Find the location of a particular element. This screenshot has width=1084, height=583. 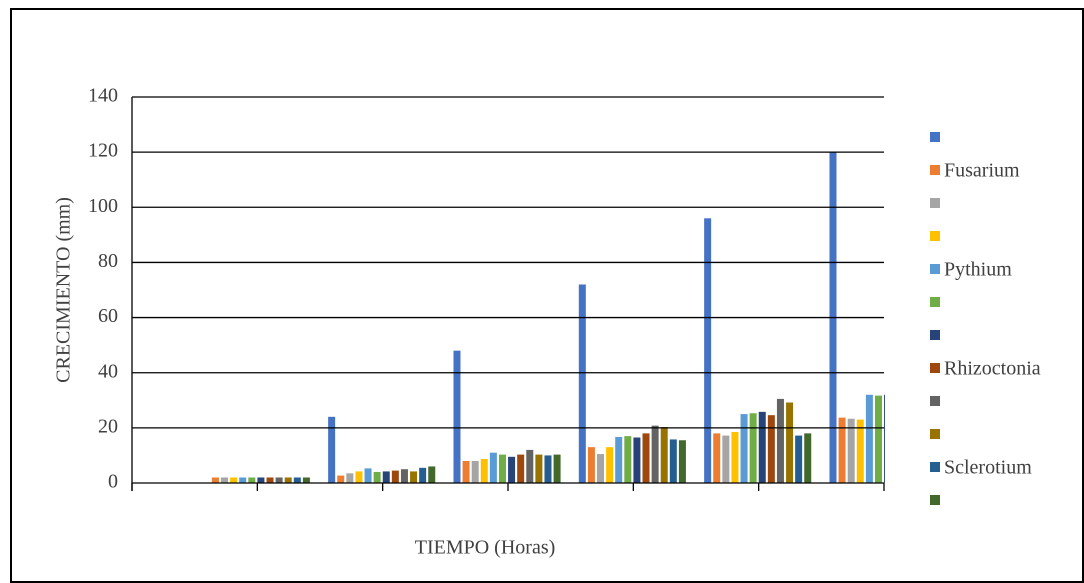

legend-label: Rhizoctonia is located at coordinates (992, 369).